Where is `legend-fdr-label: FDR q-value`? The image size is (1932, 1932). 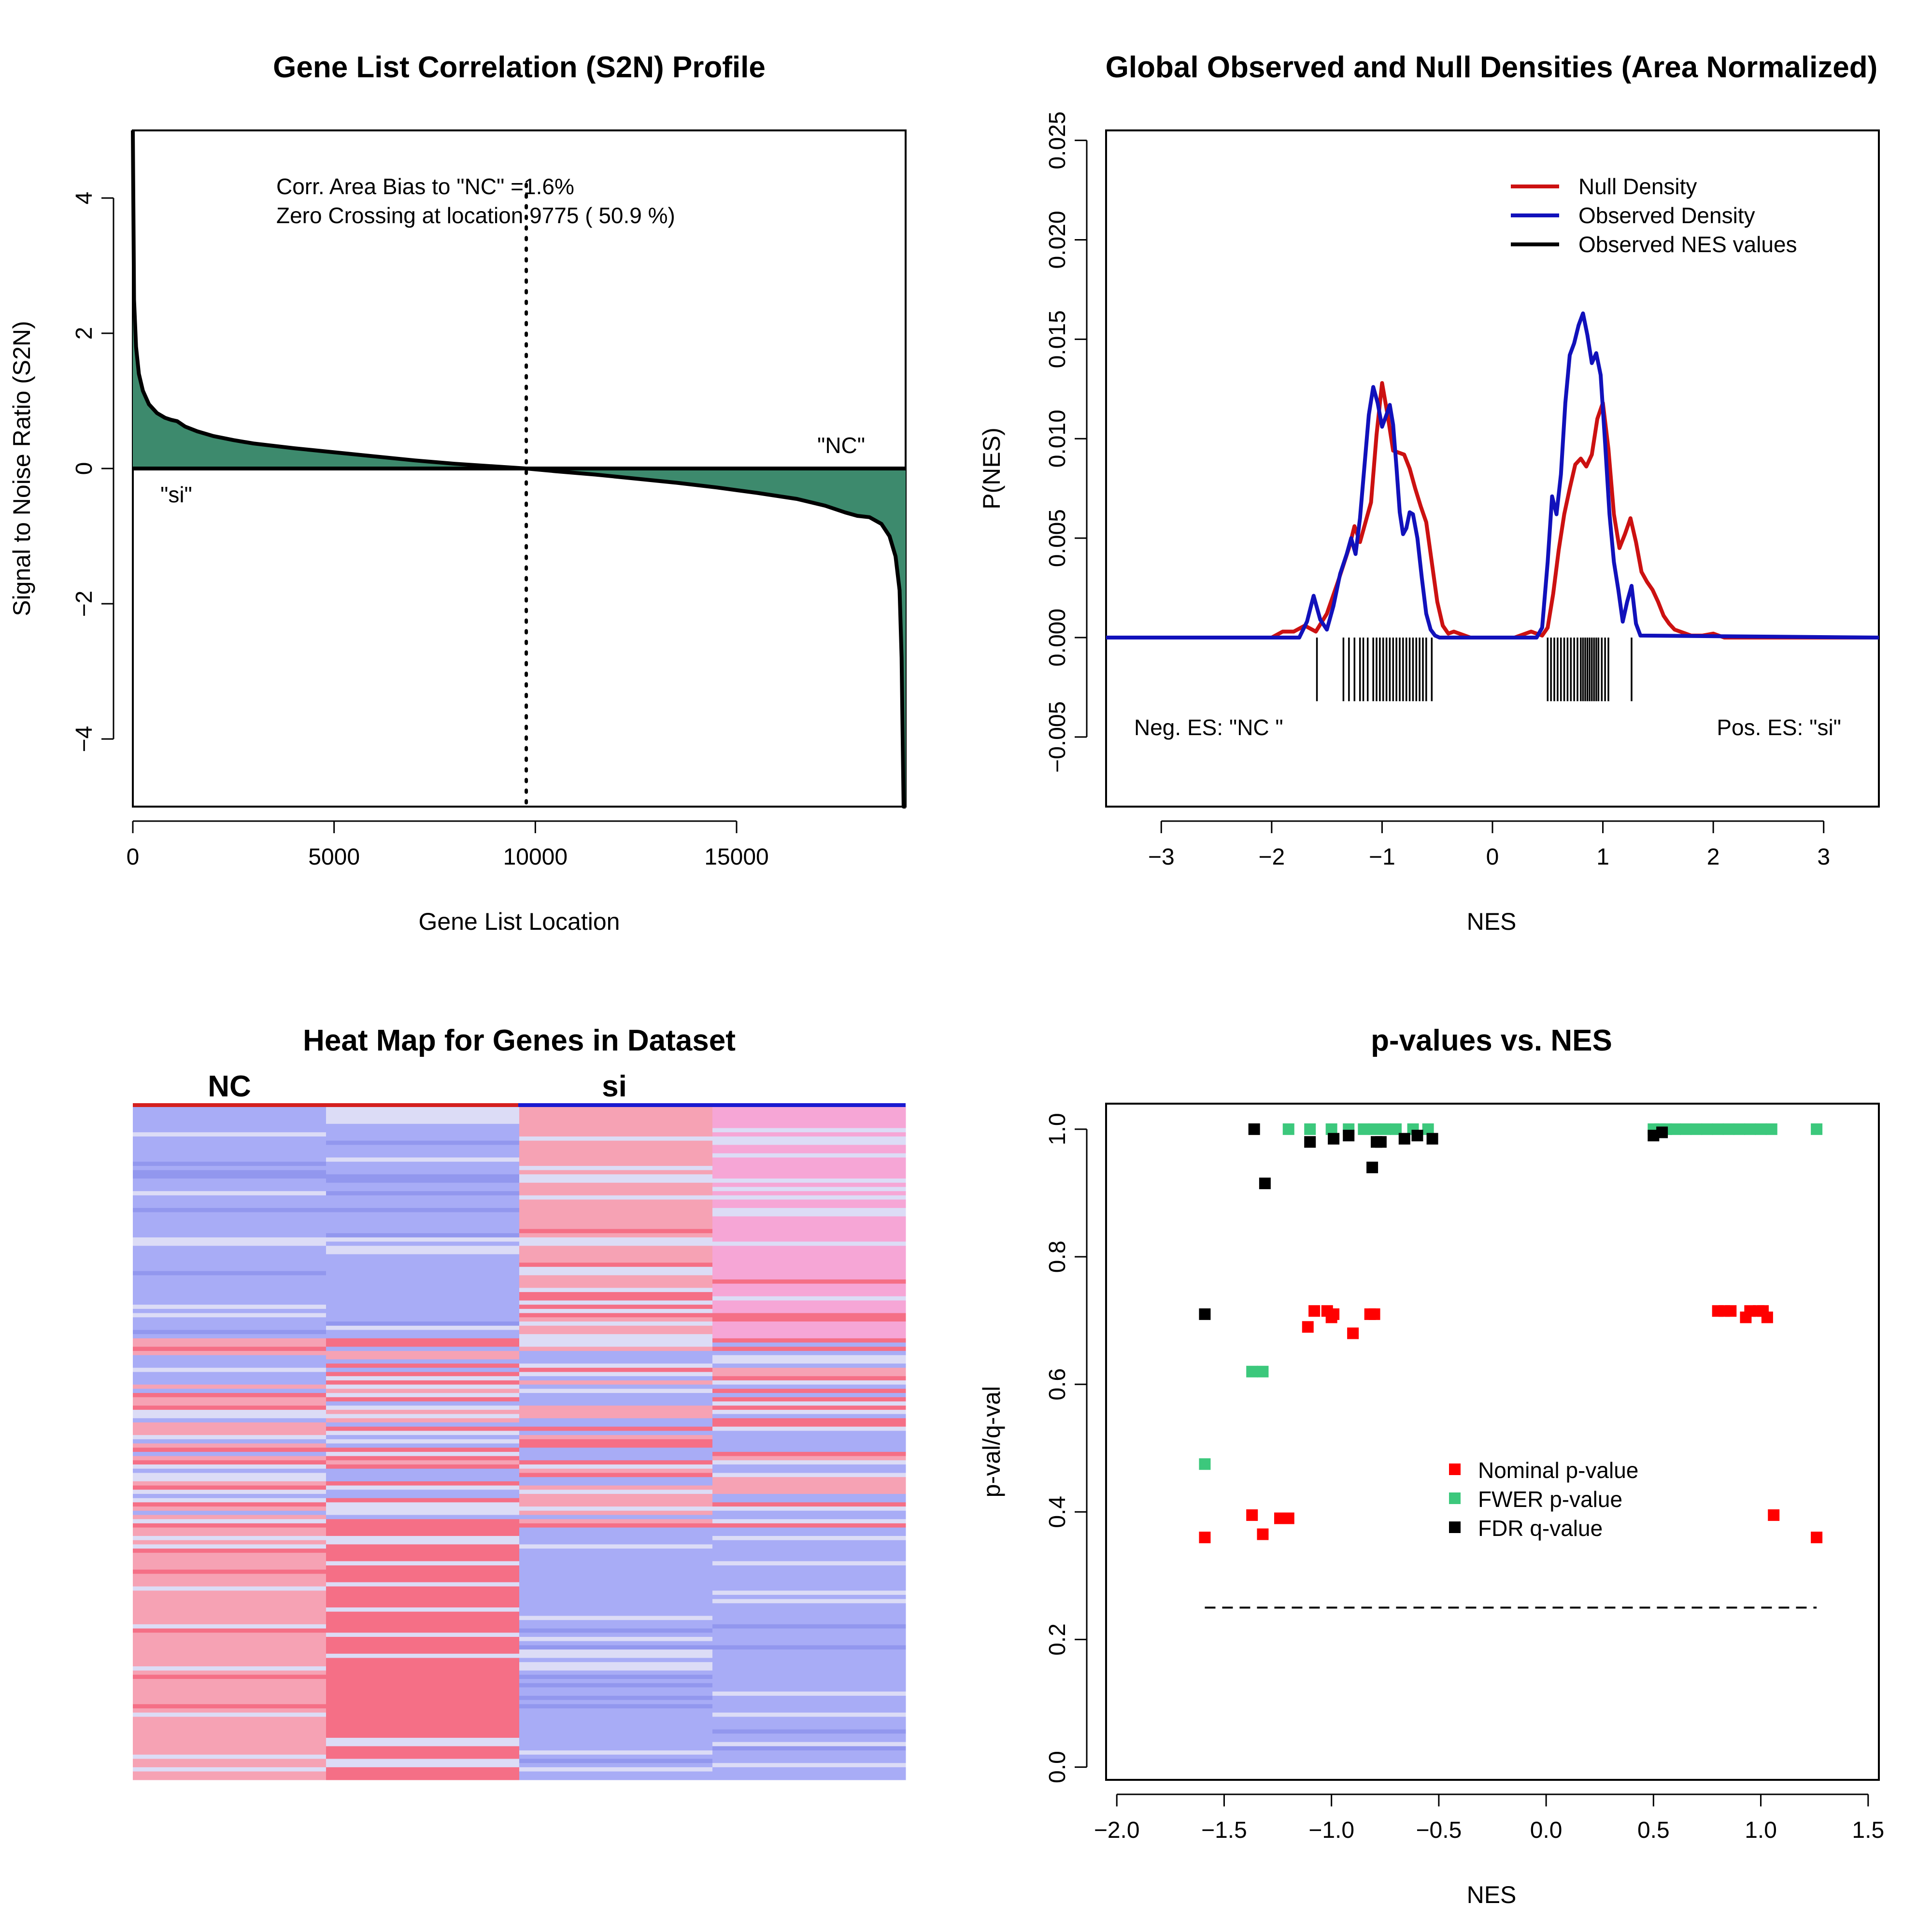
legend-fdr-label: FDR q-value is located at coordinates (1540, 1528).